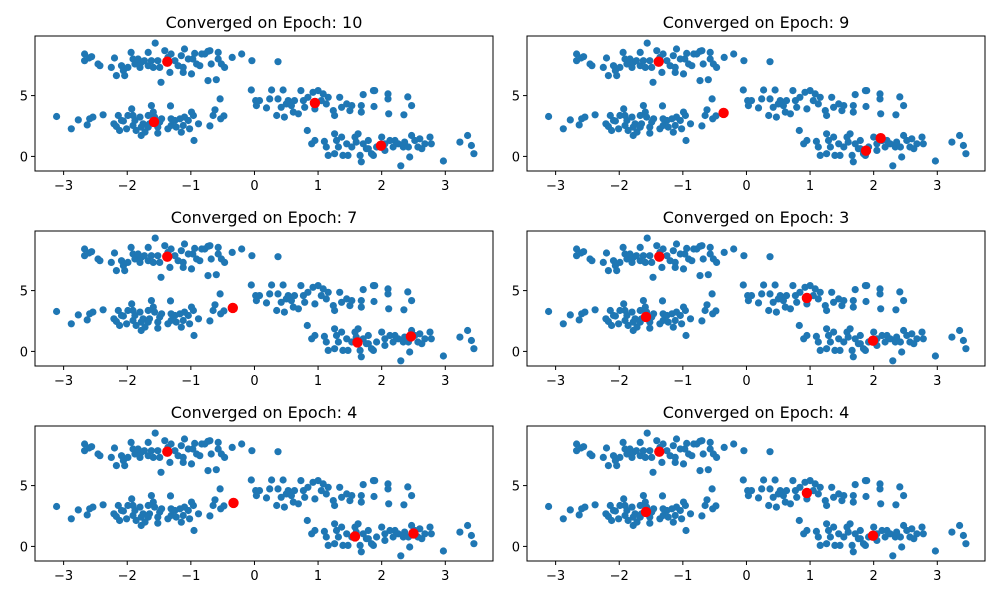  I want to click on plot-area, so click(265, 494).